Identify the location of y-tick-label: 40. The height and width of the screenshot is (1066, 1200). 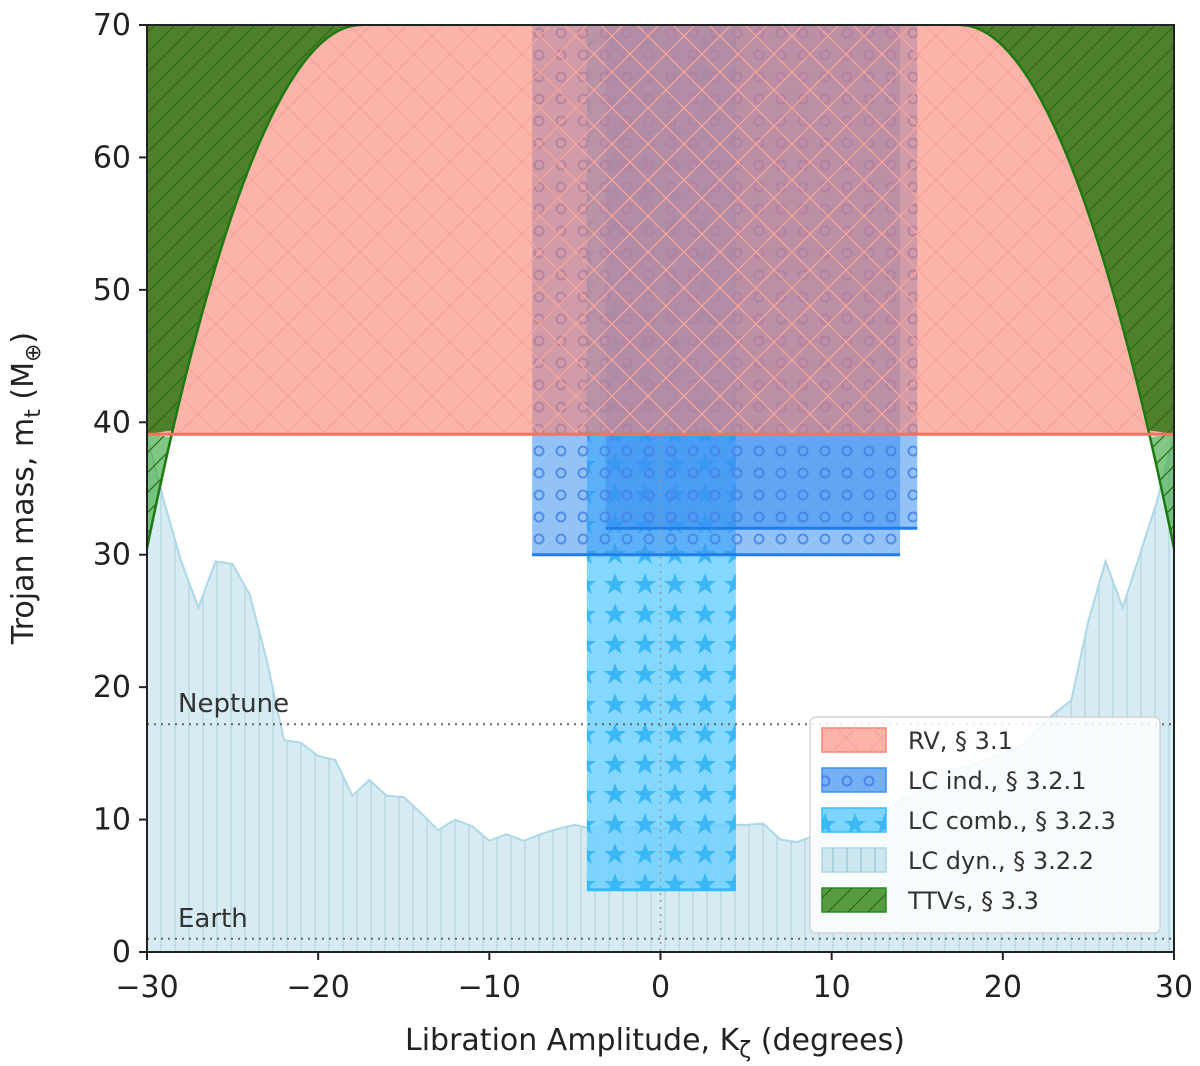
(112, 422).